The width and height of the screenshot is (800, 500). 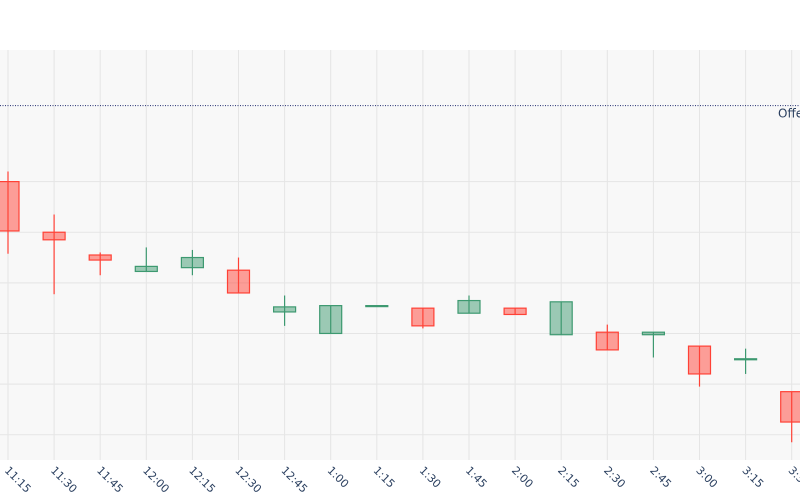 What do you see at coordinates (110, 480) in the screenshot?
I see `x-tick-label: 11:45` at bounding box center [110, 480].